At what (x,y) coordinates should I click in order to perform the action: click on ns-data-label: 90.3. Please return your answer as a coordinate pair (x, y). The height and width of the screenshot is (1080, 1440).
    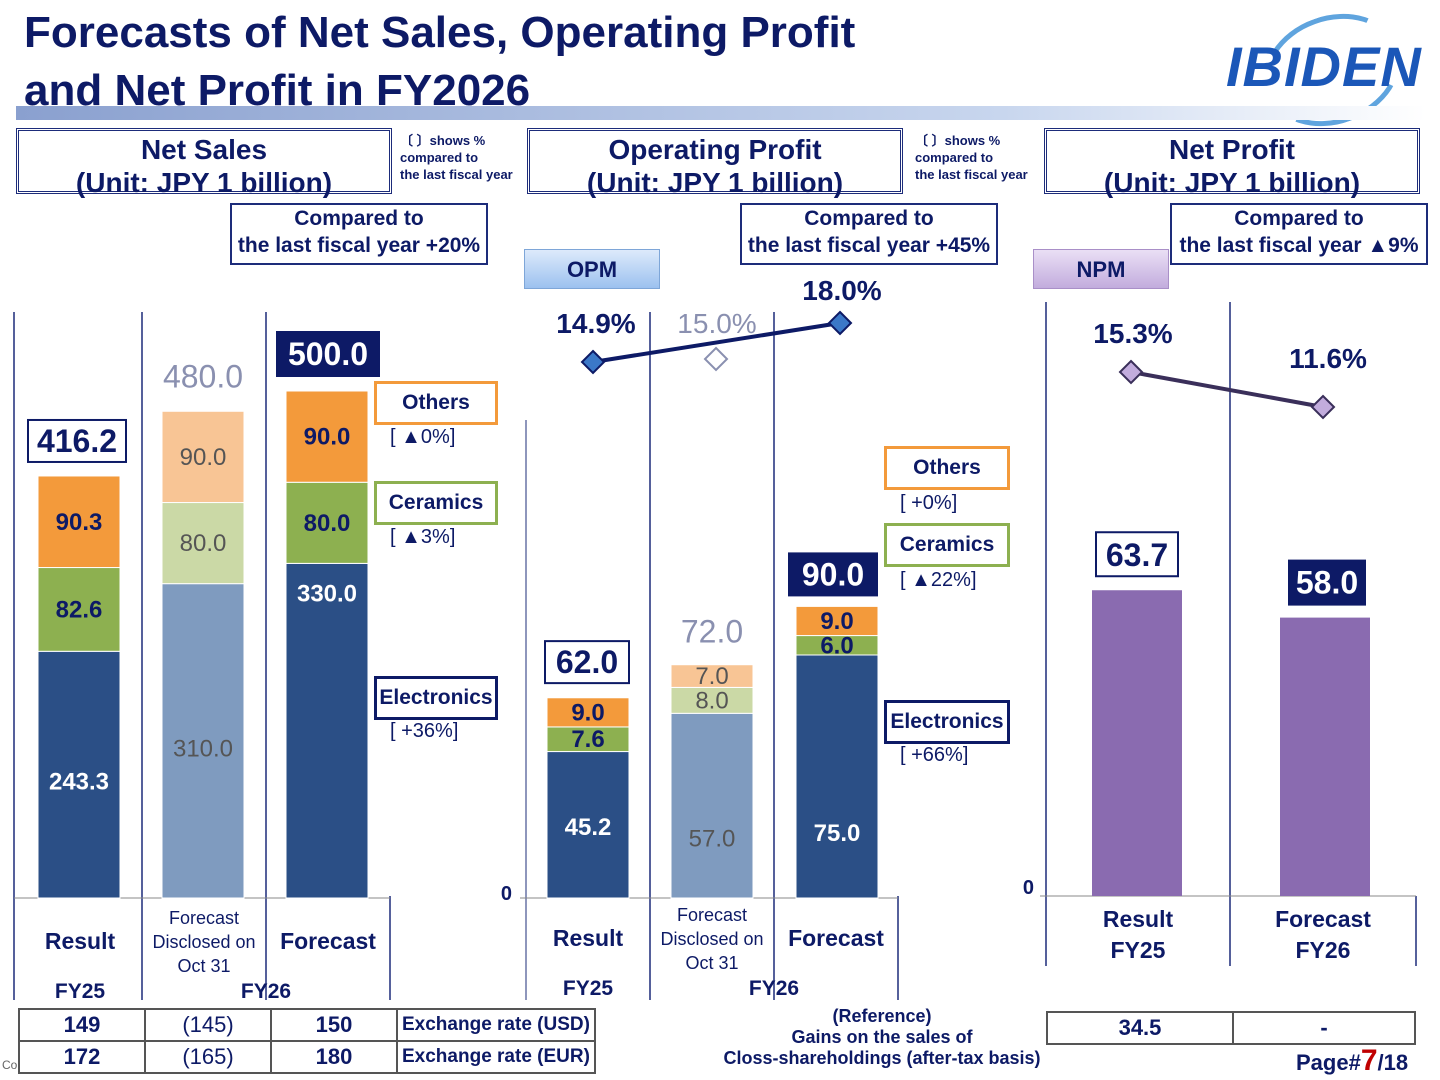
    Looking at the image, I should click on (79, 522).